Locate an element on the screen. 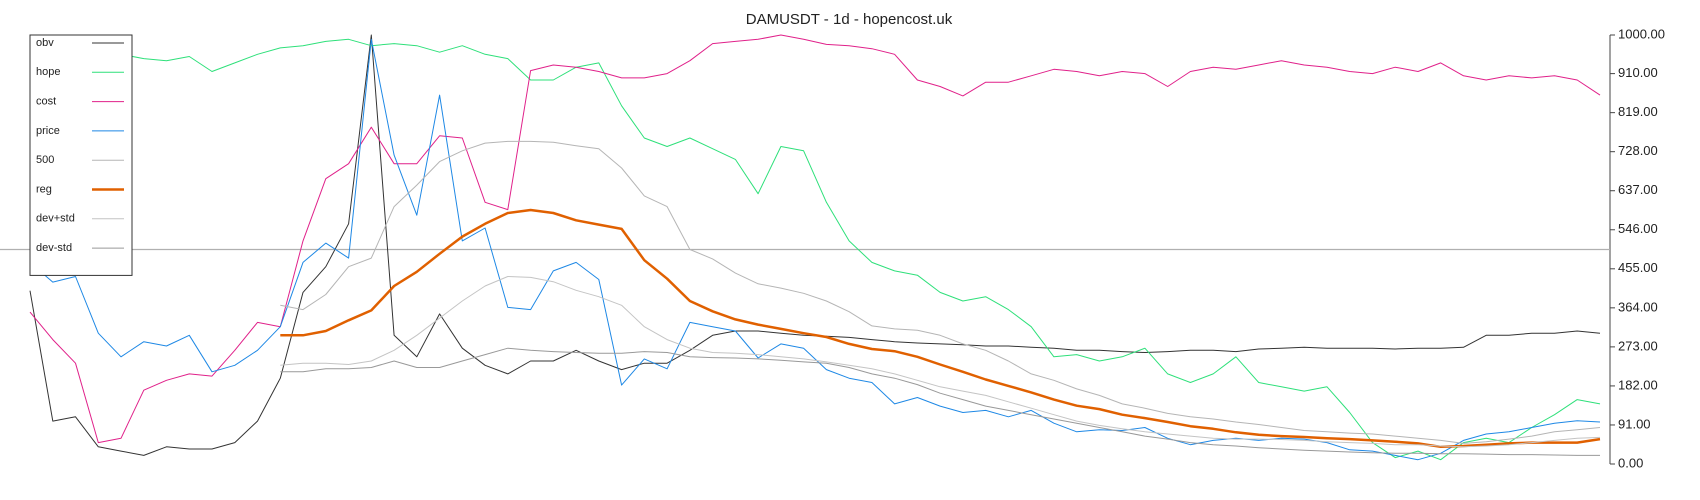 This screenshot has width=1700, height=500. y-tick-label: 91.00 is located at coordinates (1634, 423).